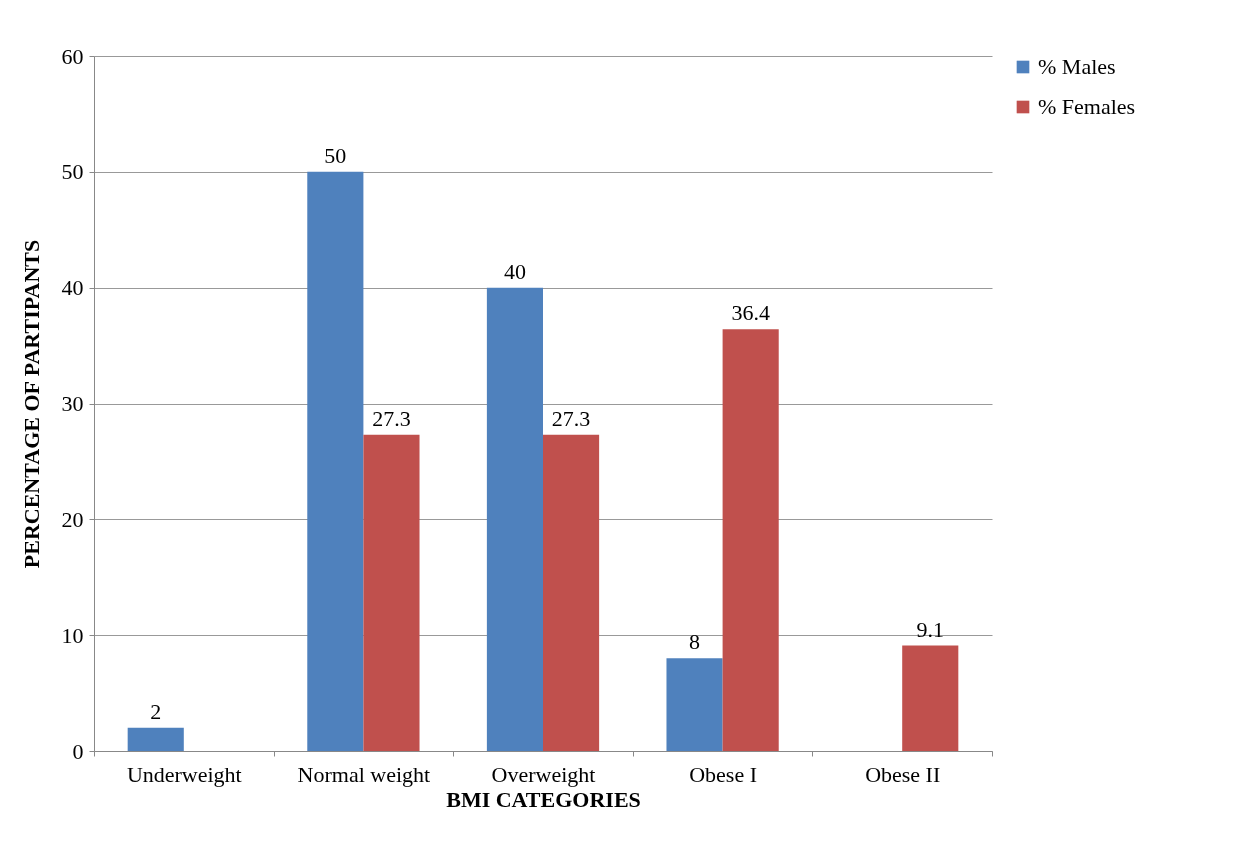  Describe the element at coordinates (514, 271) in the screenshot. I see `data-label: 40` at that location.